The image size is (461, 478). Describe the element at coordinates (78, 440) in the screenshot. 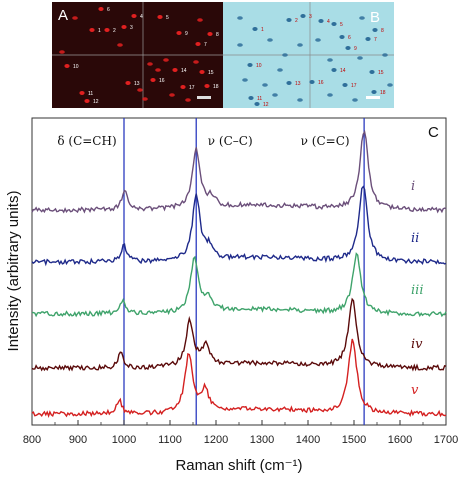

I see `x-tick-label: 900` at that location.